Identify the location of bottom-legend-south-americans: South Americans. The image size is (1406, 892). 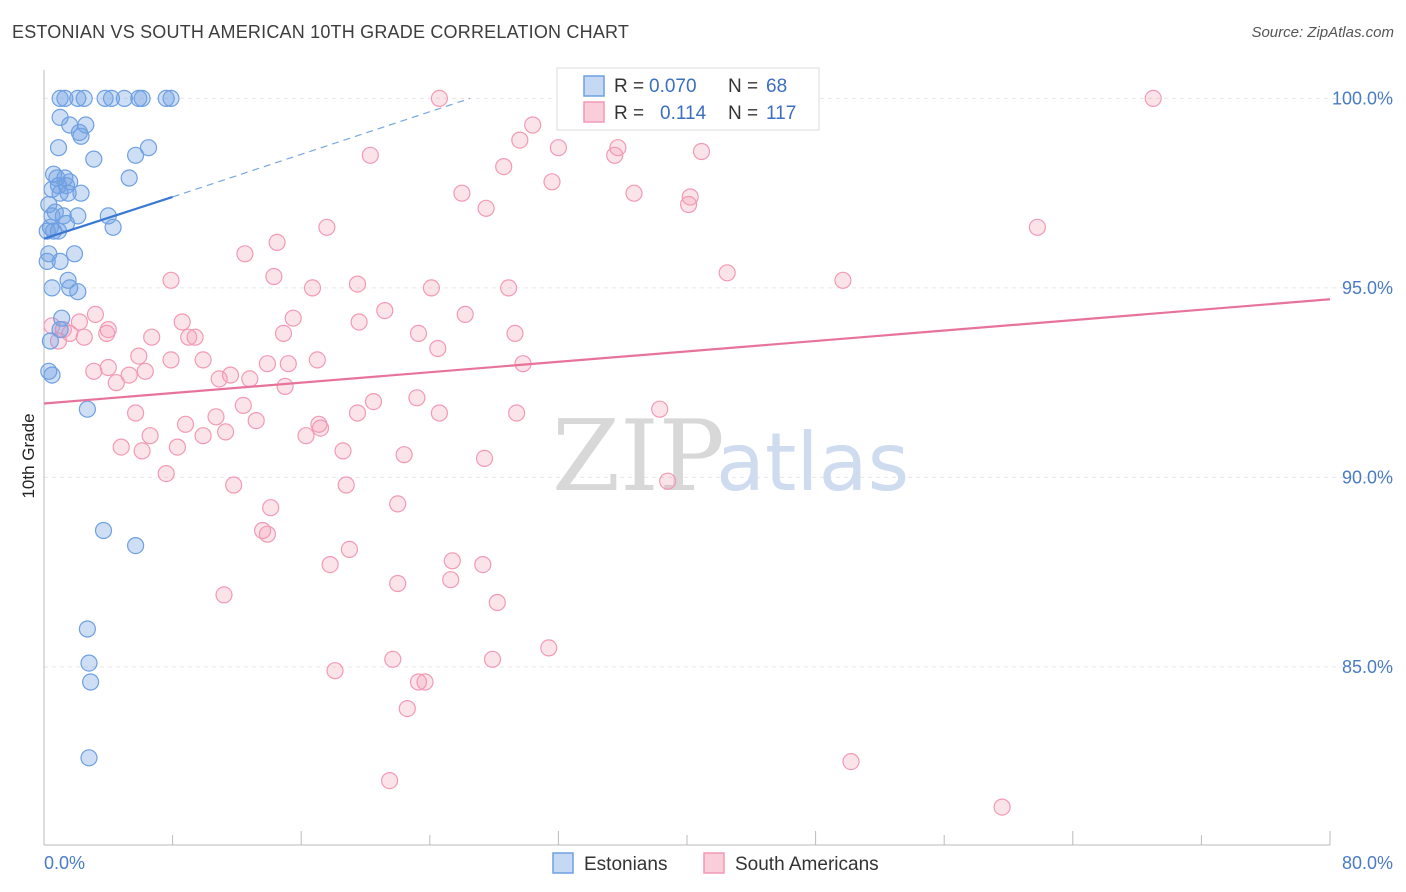
(807, 864).